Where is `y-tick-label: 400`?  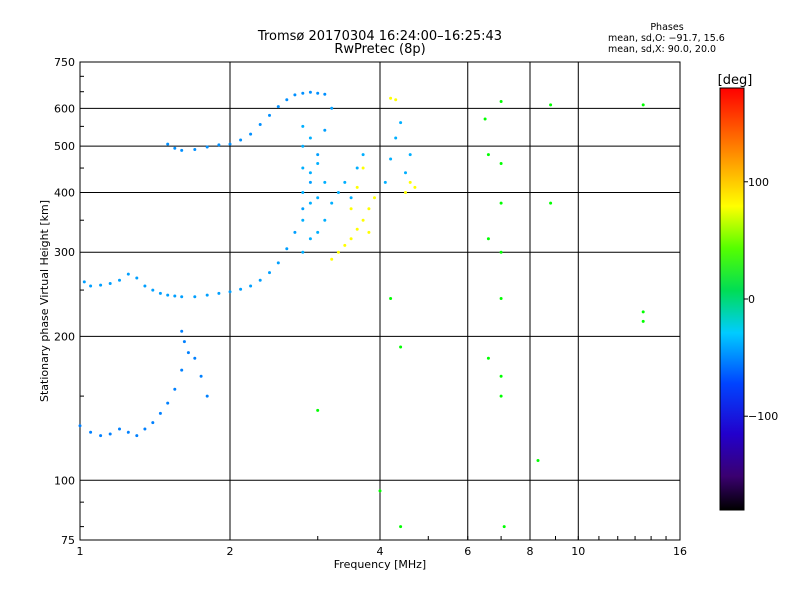
y-tick-label: 400 is located at coordinates (64, 192).